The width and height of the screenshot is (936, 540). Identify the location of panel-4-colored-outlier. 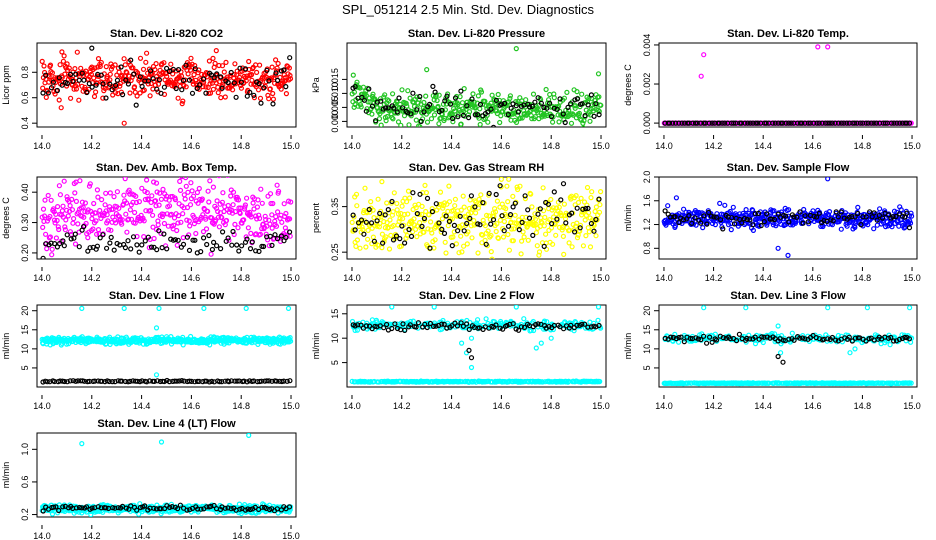
(156, 183).